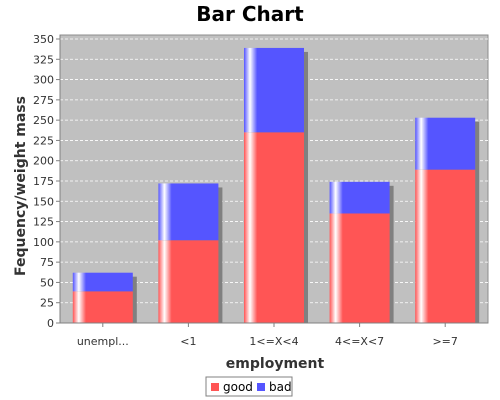 The height and width of the screenshot is (400, 500). I want to click on chart-title: Bar Chart, so click(250, 14).